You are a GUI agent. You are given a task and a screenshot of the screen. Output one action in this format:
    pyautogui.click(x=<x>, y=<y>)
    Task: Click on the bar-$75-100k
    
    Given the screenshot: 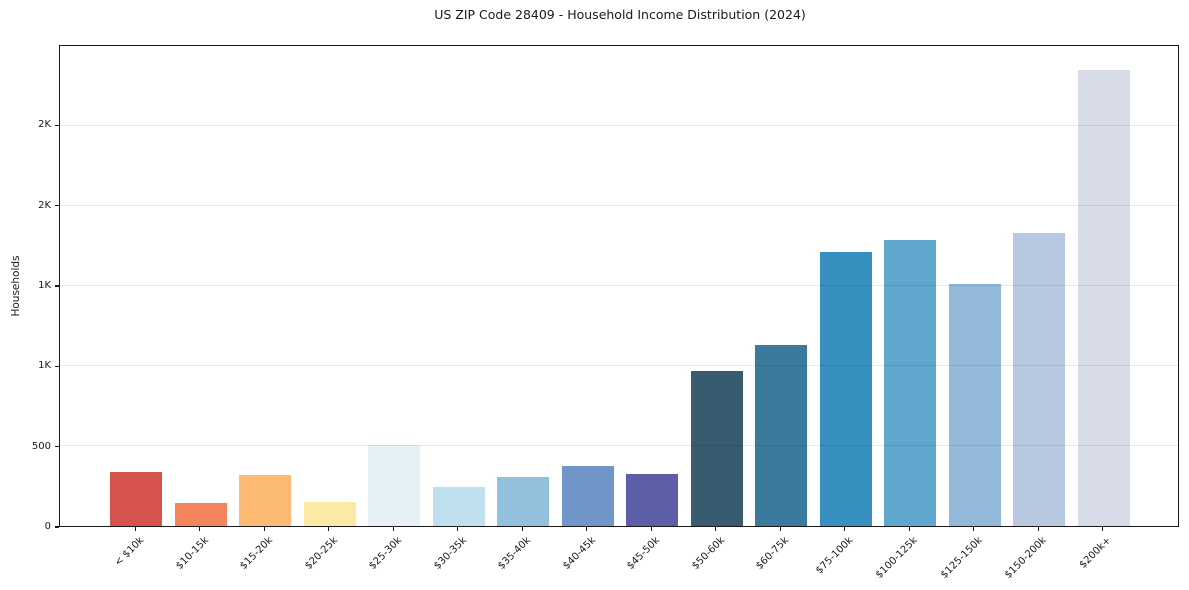 What is the action you would take?
    pyautogui.click(x=845, y=389)
    